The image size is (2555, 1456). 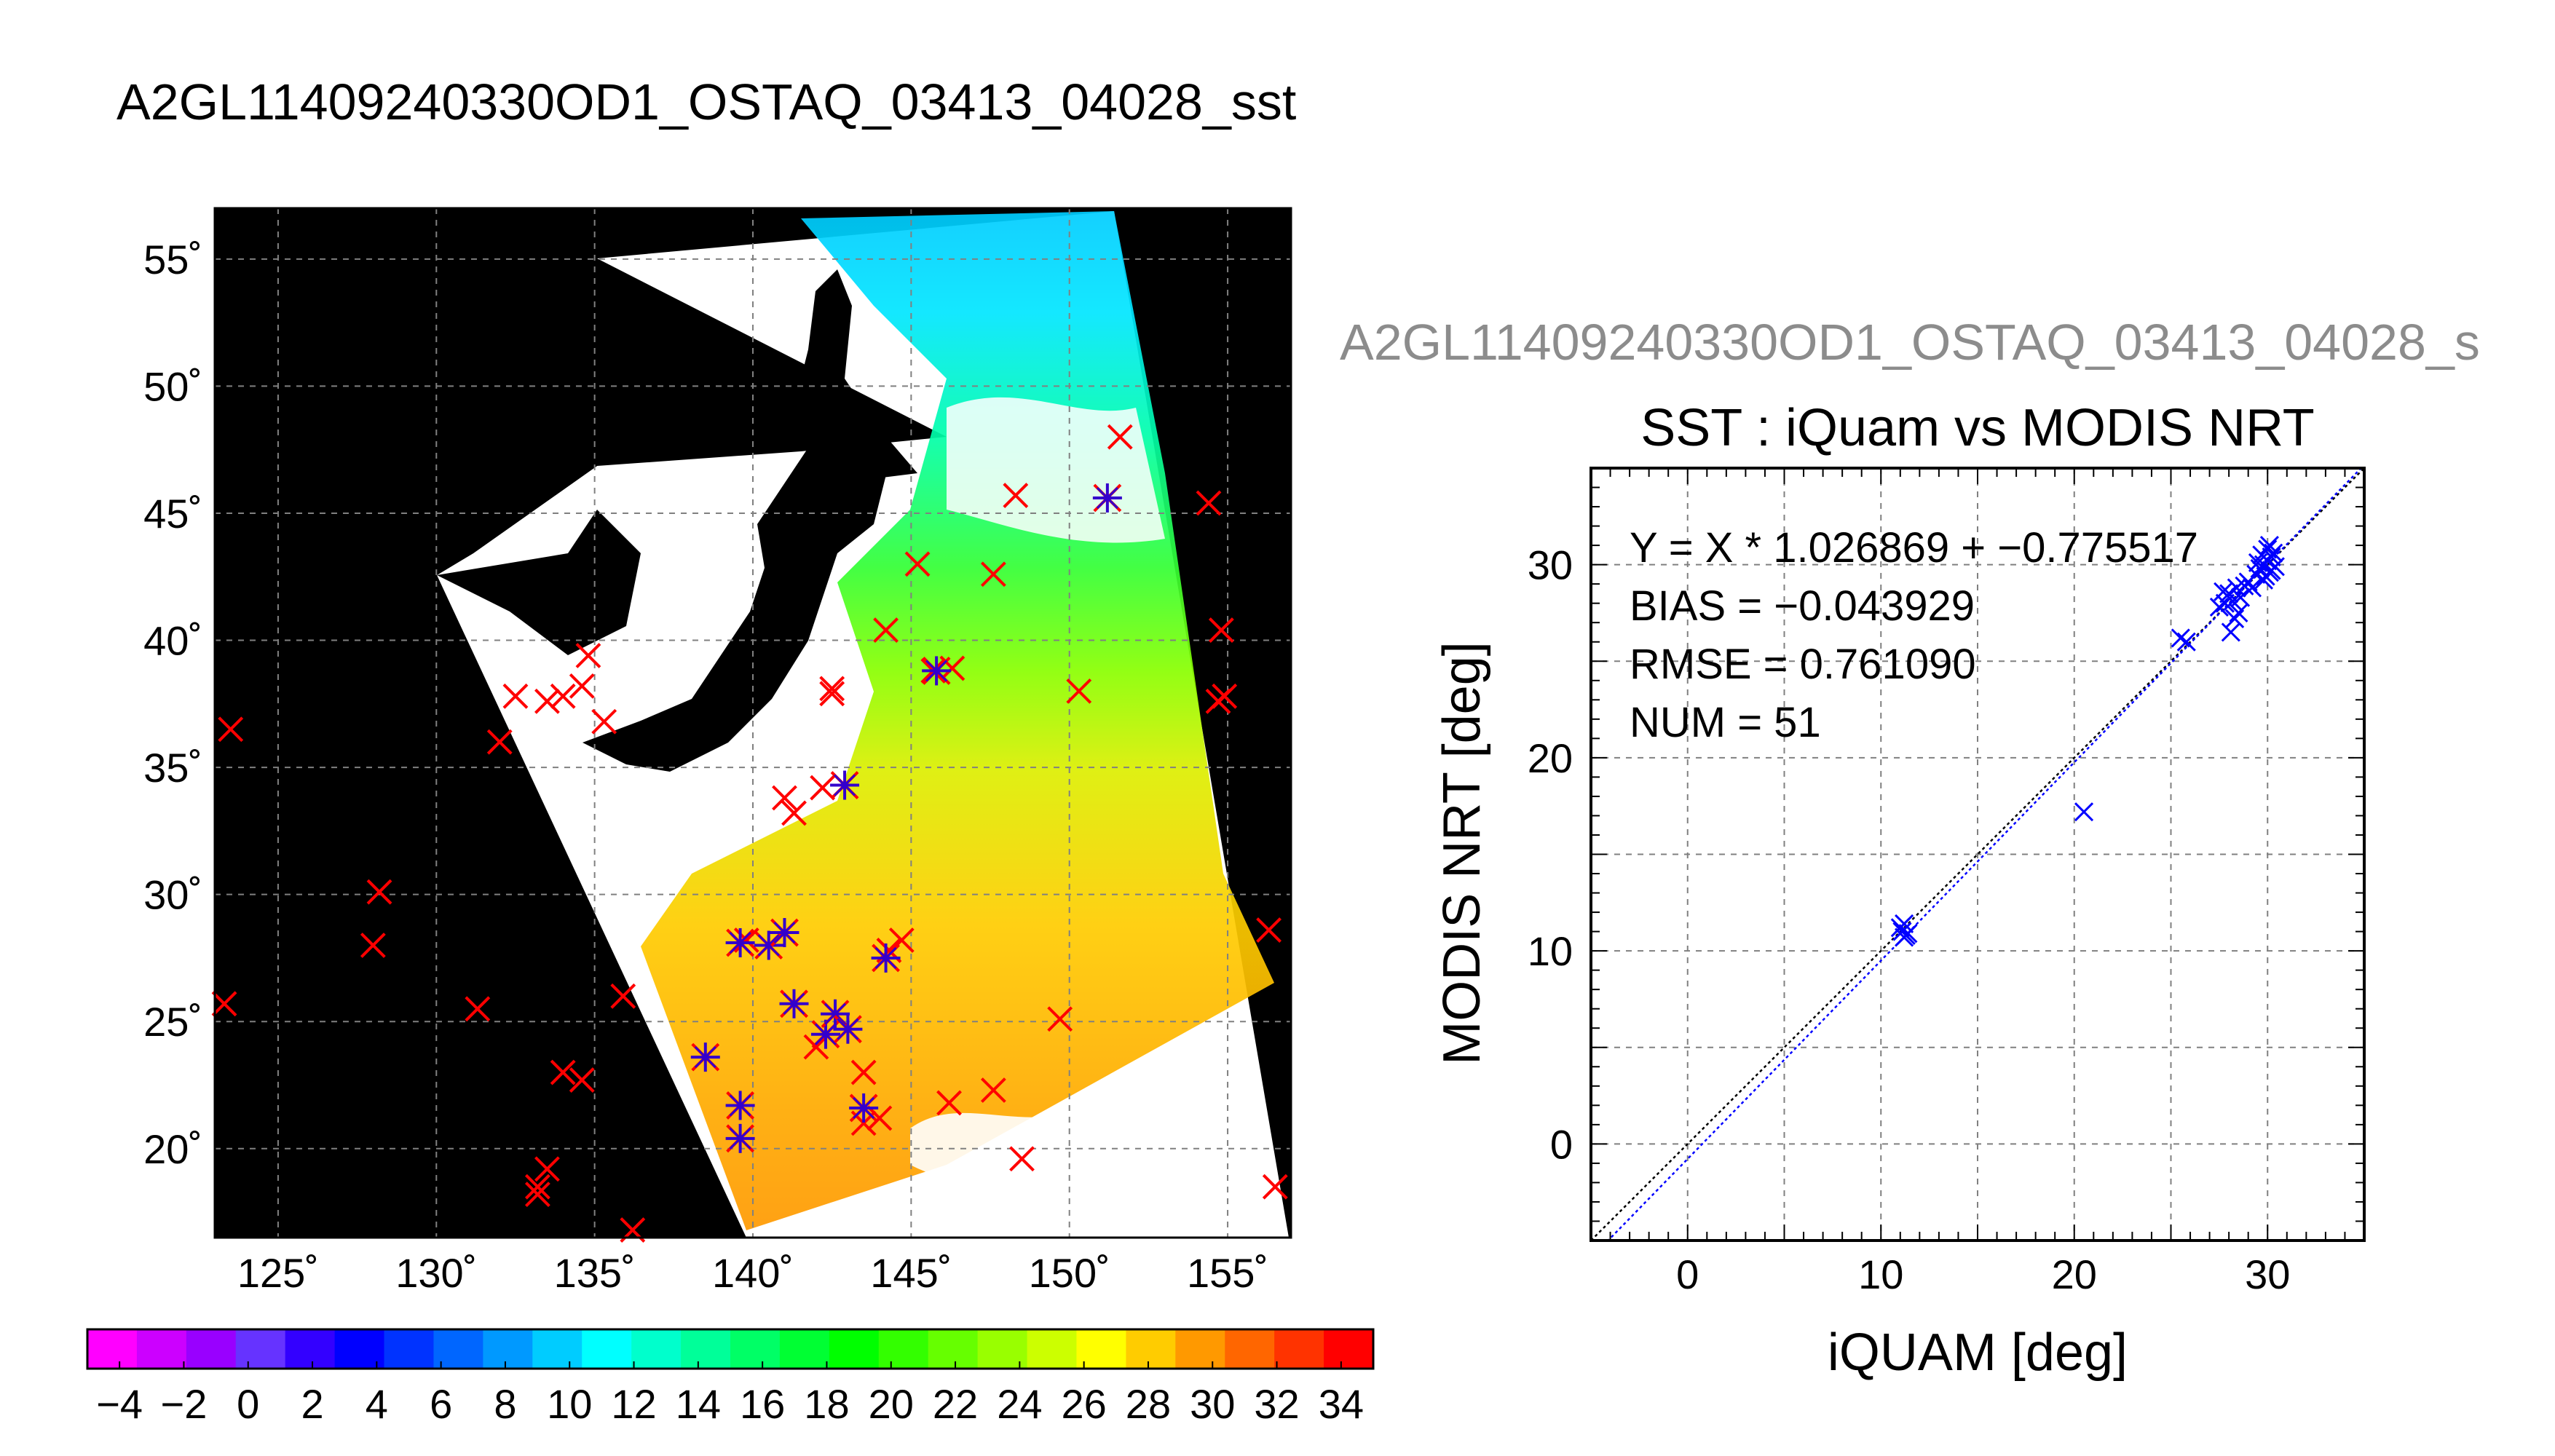 I want to click on colorbar-tick-label: 12, so click(x=633, y=1404).